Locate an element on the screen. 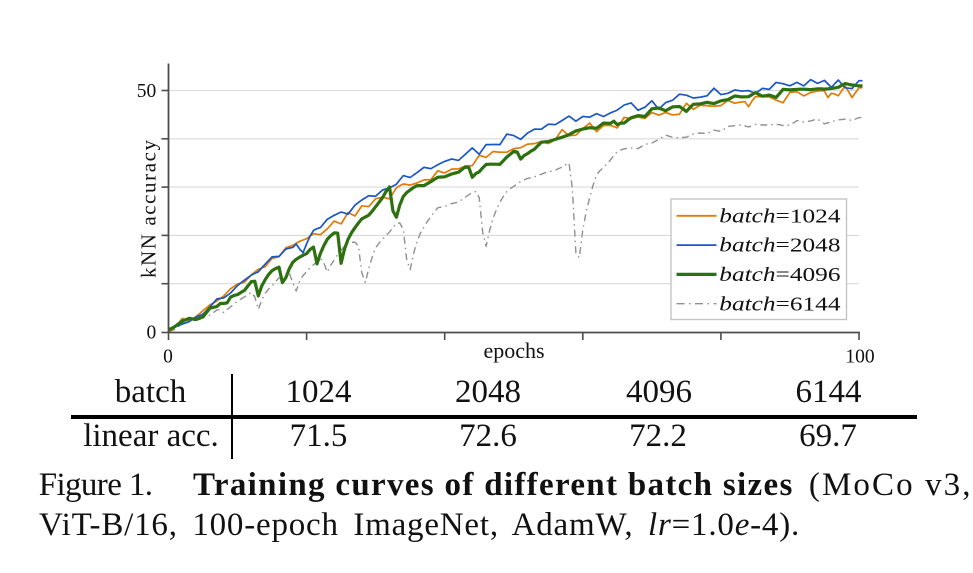 This screenshot has height=573, width=973. svg-text:batch=1024: batch =1024 is located at coordinates (779, 216).